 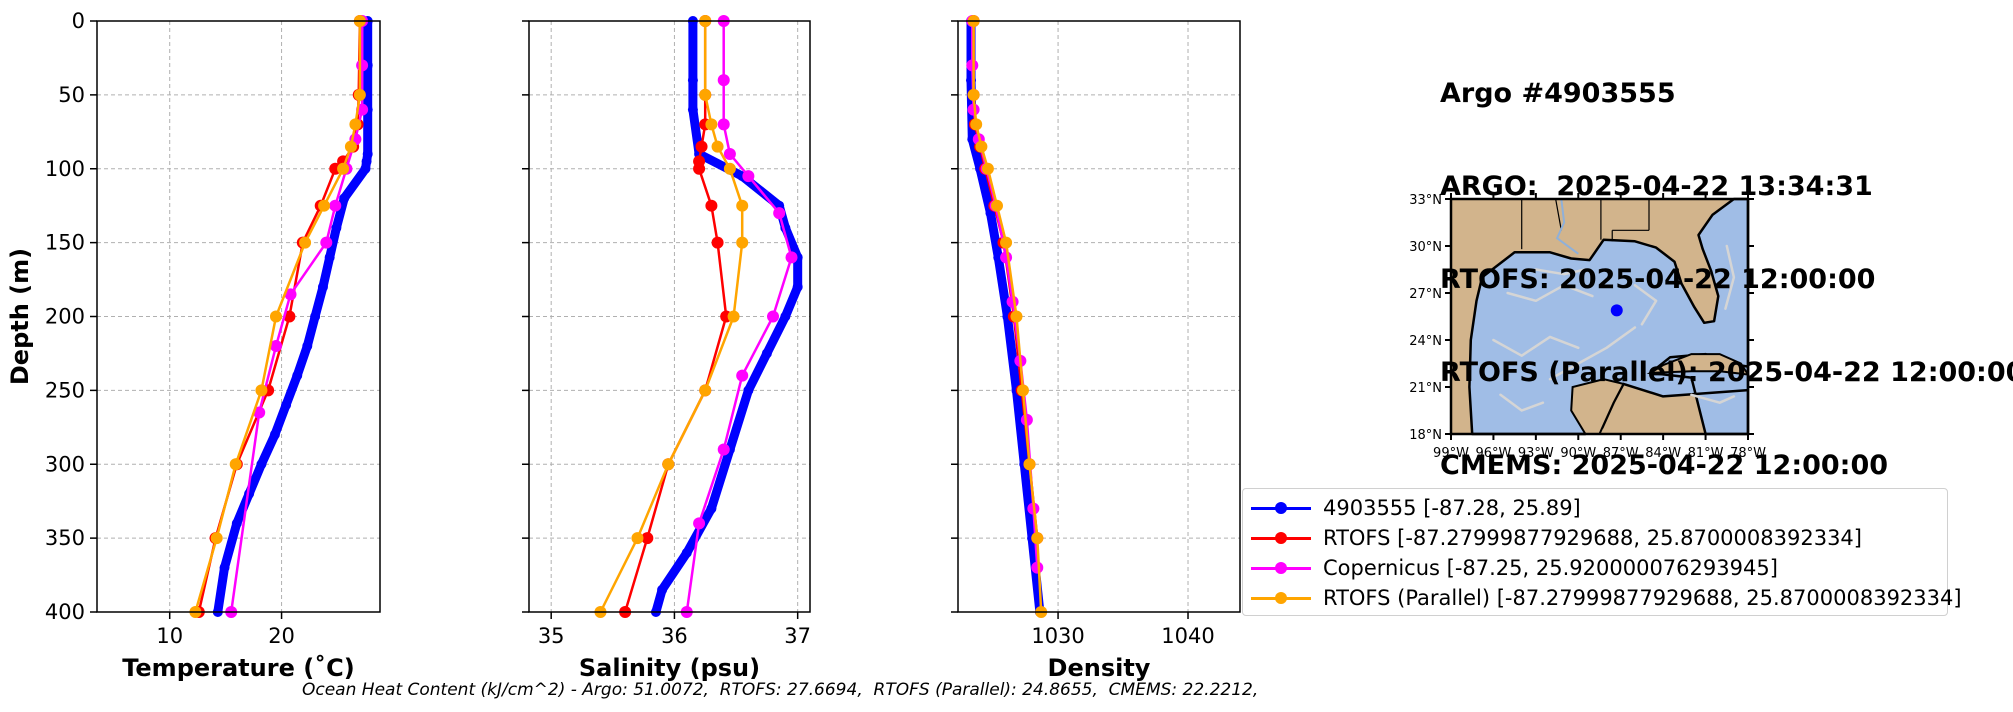 I want to click on map-lon-label: 99°W, so click(x=1451, y=453).